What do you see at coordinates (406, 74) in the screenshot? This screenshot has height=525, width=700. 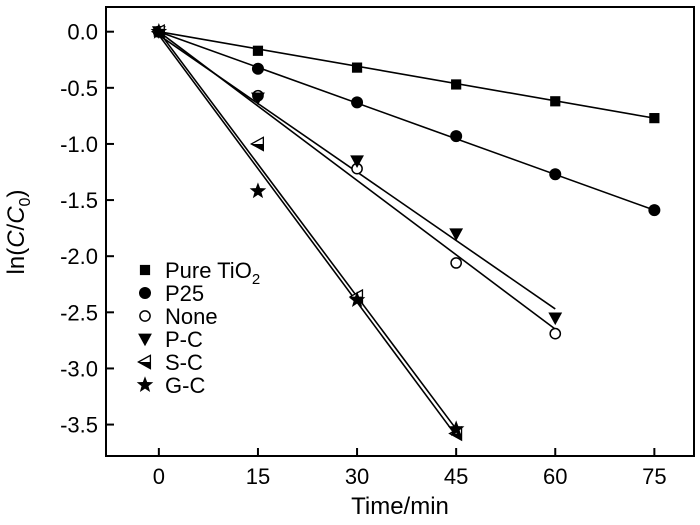 I see `fit-line` at bounding box center [406, 74].